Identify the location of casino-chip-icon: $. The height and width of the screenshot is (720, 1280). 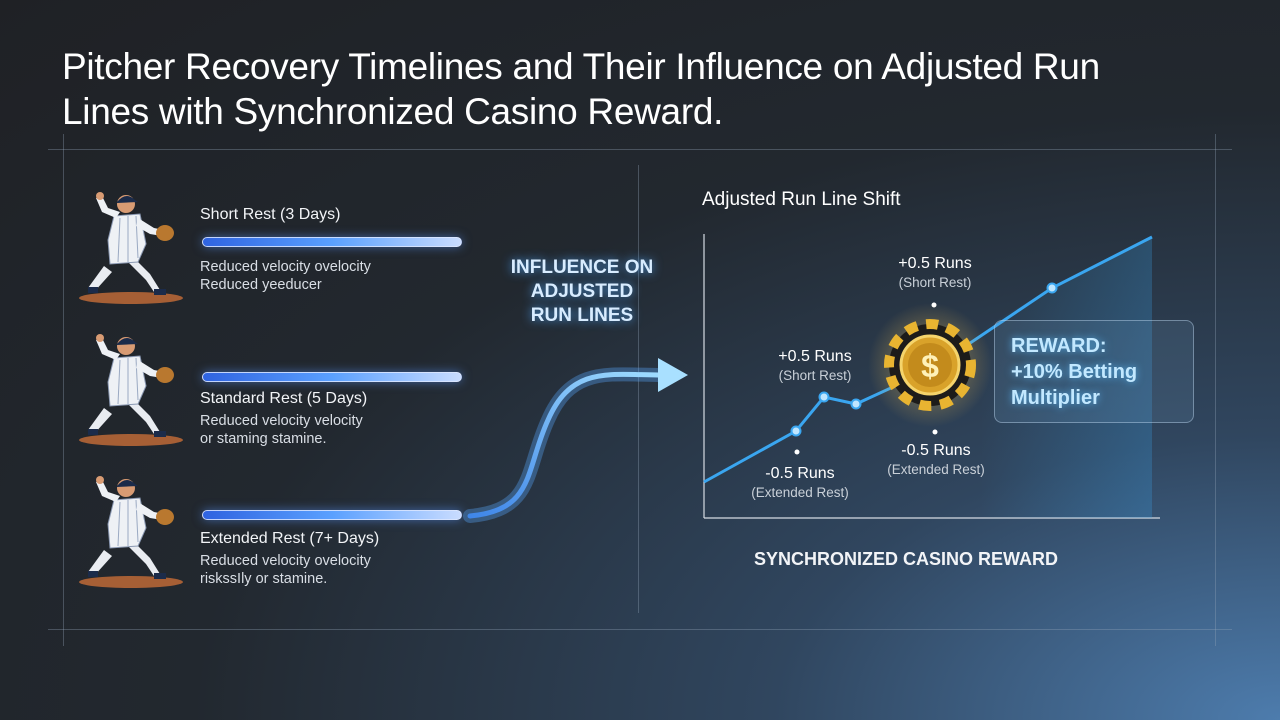
(930, 365).